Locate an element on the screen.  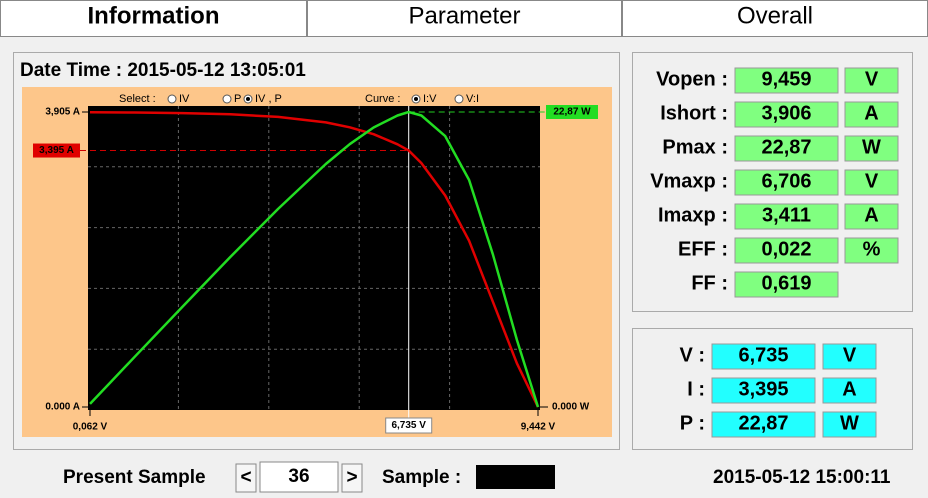
sample-indicator is located at coordinates (515, 477).